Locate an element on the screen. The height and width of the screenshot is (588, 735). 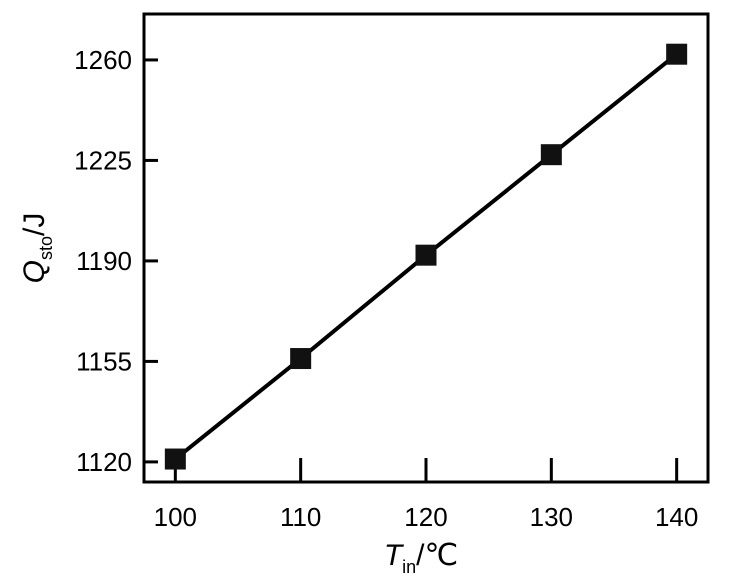
y-axis: 1120 1155 1190 1225 1260 is located at coordinates (116, 261).